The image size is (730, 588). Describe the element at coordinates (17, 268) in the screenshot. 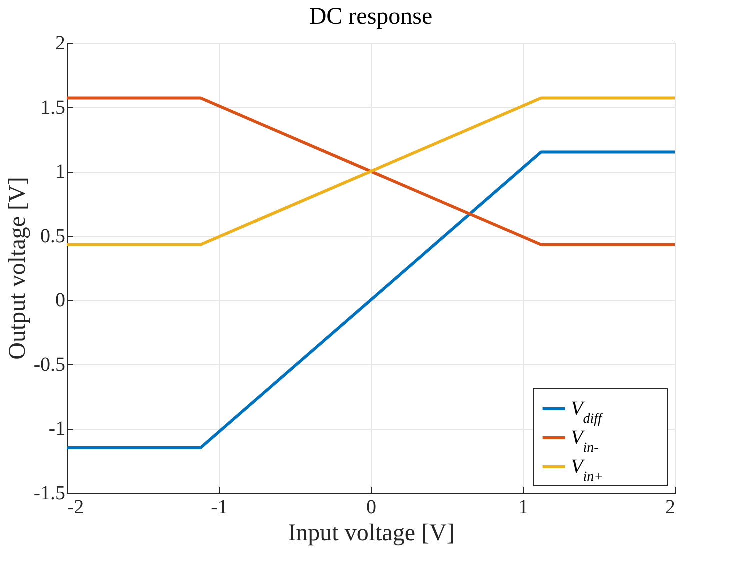

I see `y-axis-title: Output voltage [V]` at that location.